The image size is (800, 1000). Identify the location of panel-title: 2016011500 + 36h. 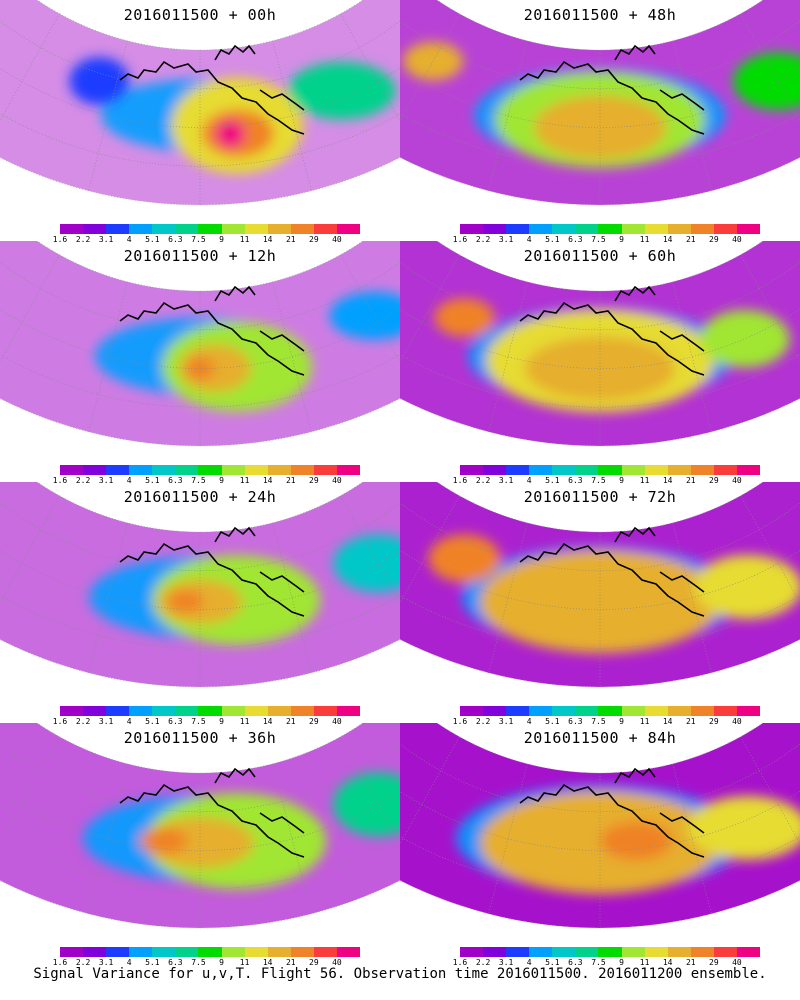
(200, 738).